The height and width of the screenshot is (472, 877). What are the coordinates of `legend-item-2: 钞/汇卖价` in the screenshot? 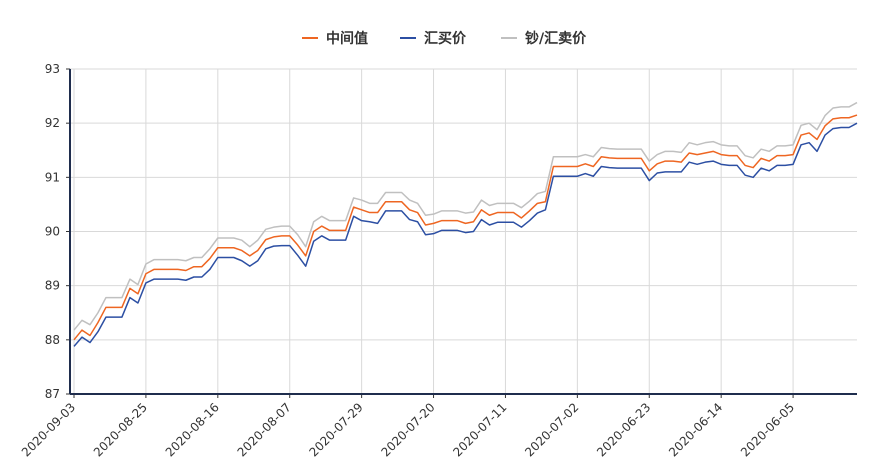 It's located at (544, 38).